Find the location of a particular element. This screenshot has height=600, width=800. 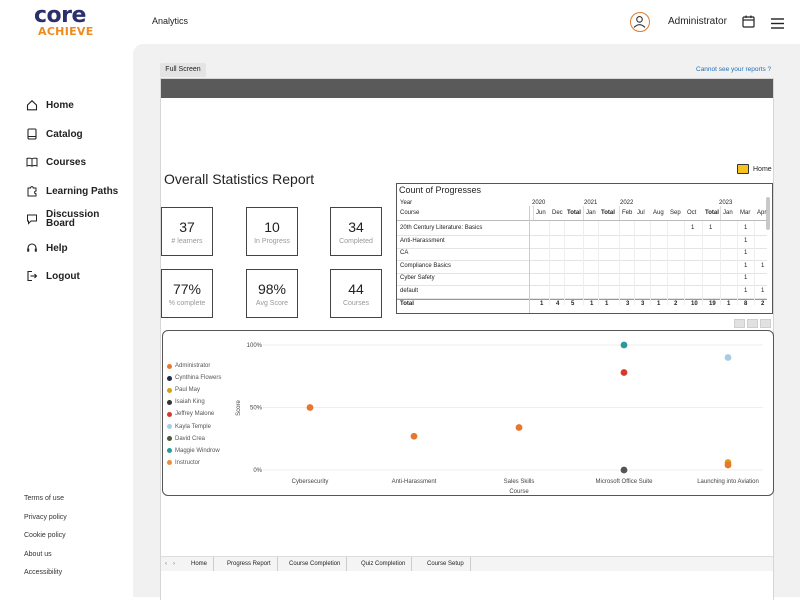

kpi-card-avg-score: 98% Avg Score is located at coordinates (272, 293).